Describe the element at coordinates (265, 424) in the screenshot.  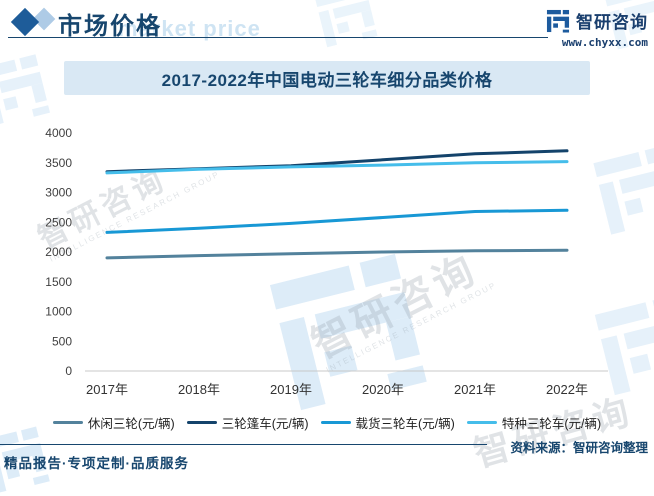
I see `legend-label: 三轮篷车(元/辆)` at that location.